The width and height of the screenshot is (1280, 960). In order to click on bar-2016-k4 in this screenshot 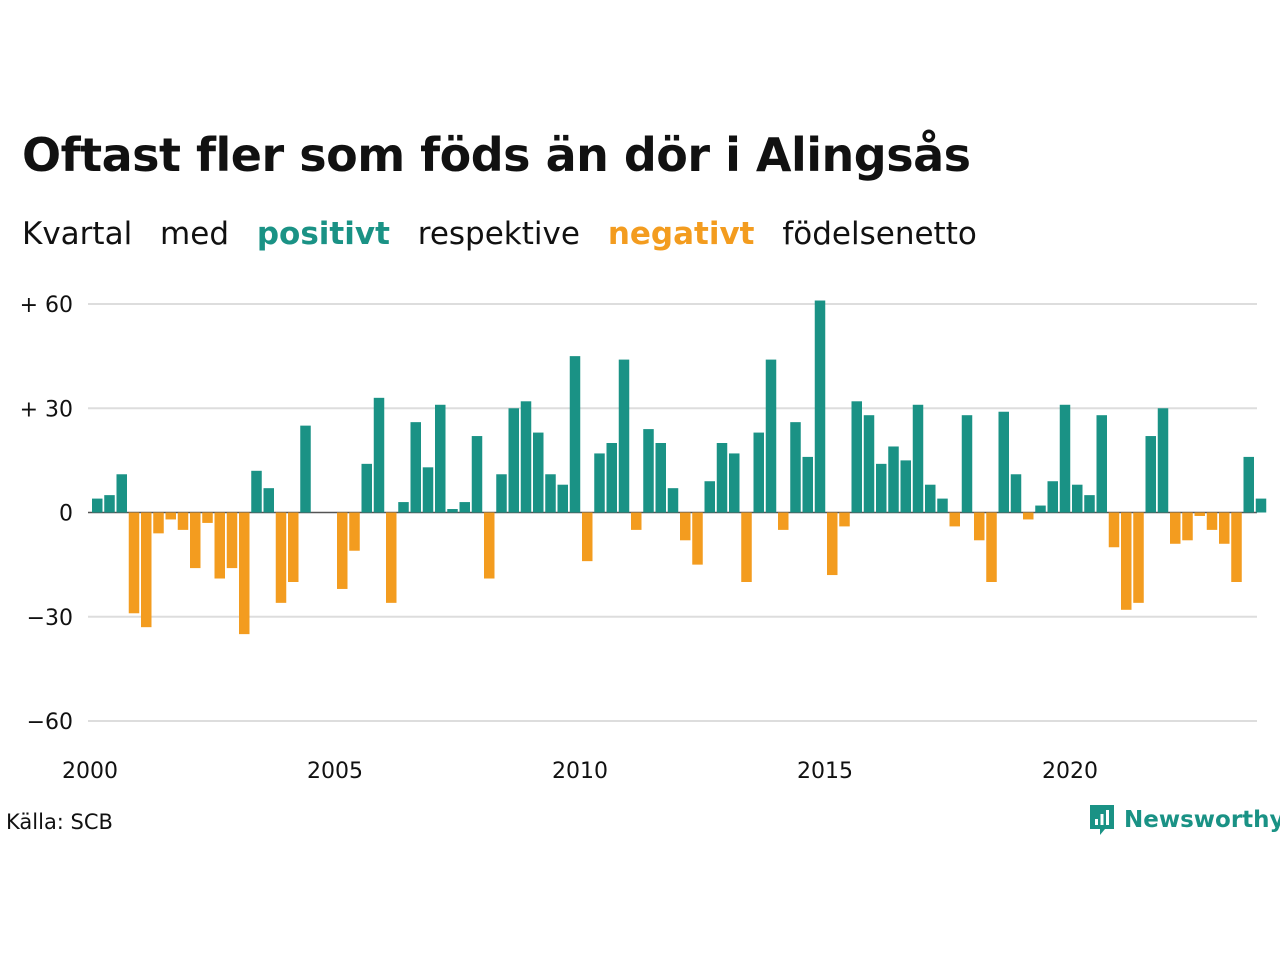, I will do `click(918, 458)`.